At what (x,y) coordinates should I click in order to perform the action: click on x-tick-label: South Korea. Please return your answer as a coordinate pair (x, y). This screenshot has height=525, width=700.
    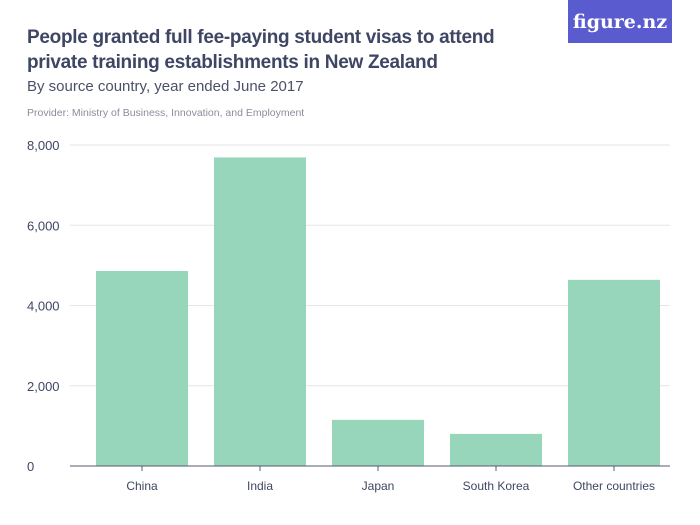
    Looking at the image, I should click on (496, 486).